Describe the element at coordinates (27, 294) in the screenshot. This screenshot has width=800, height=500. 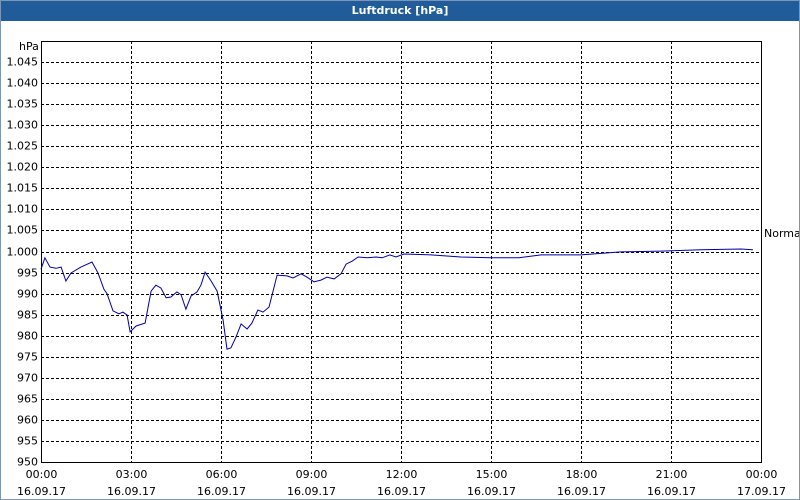
I see `y-tick-label: 990` at that location.